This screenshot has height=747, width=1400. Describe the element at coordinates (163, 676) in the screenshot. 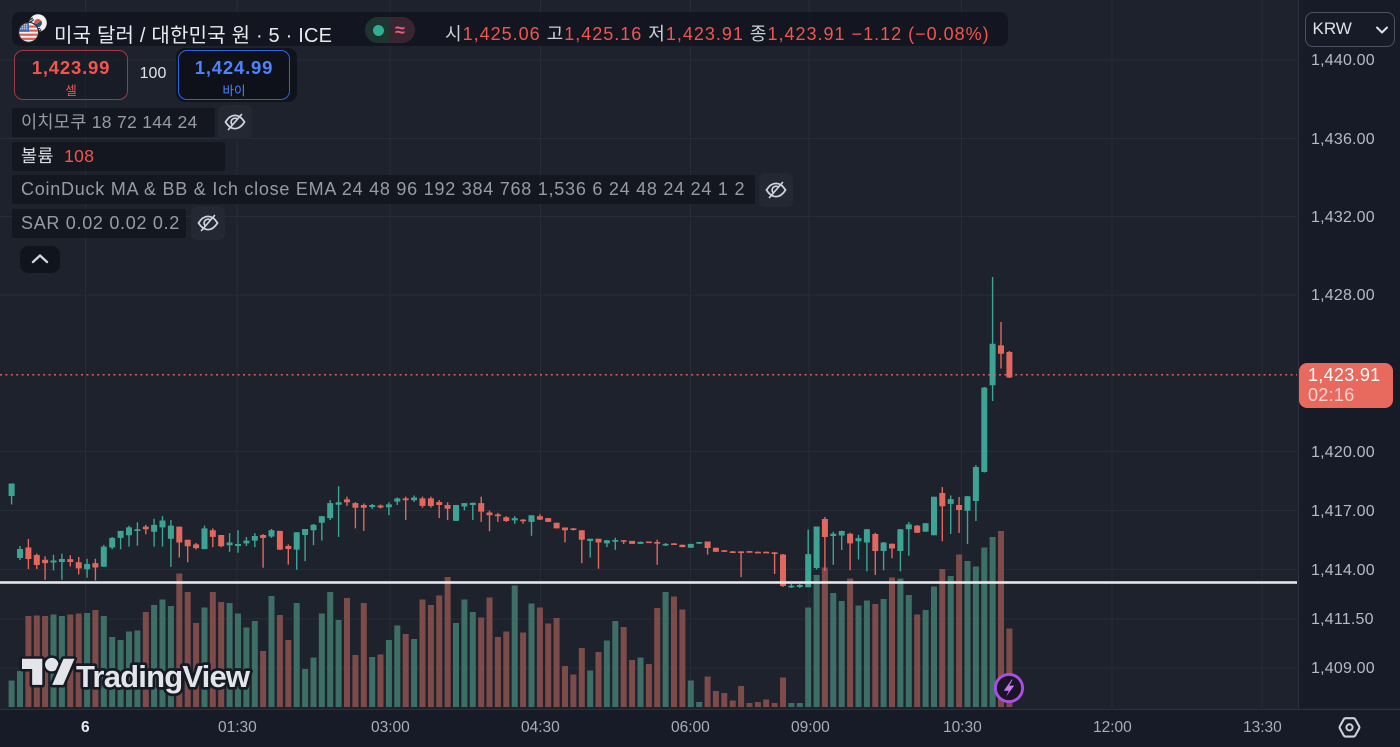

I see `svg-text: TradingView` at that location.